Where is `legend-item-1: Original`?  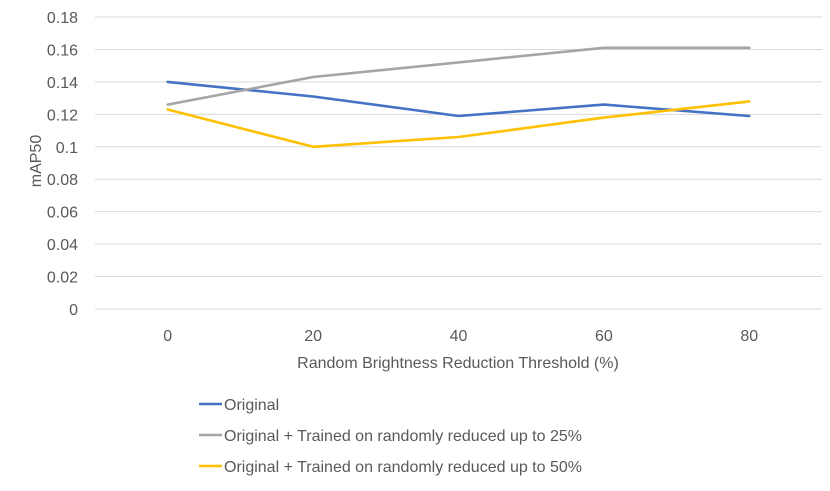
legend-item-1: Original is located at coordinates (239, 405).